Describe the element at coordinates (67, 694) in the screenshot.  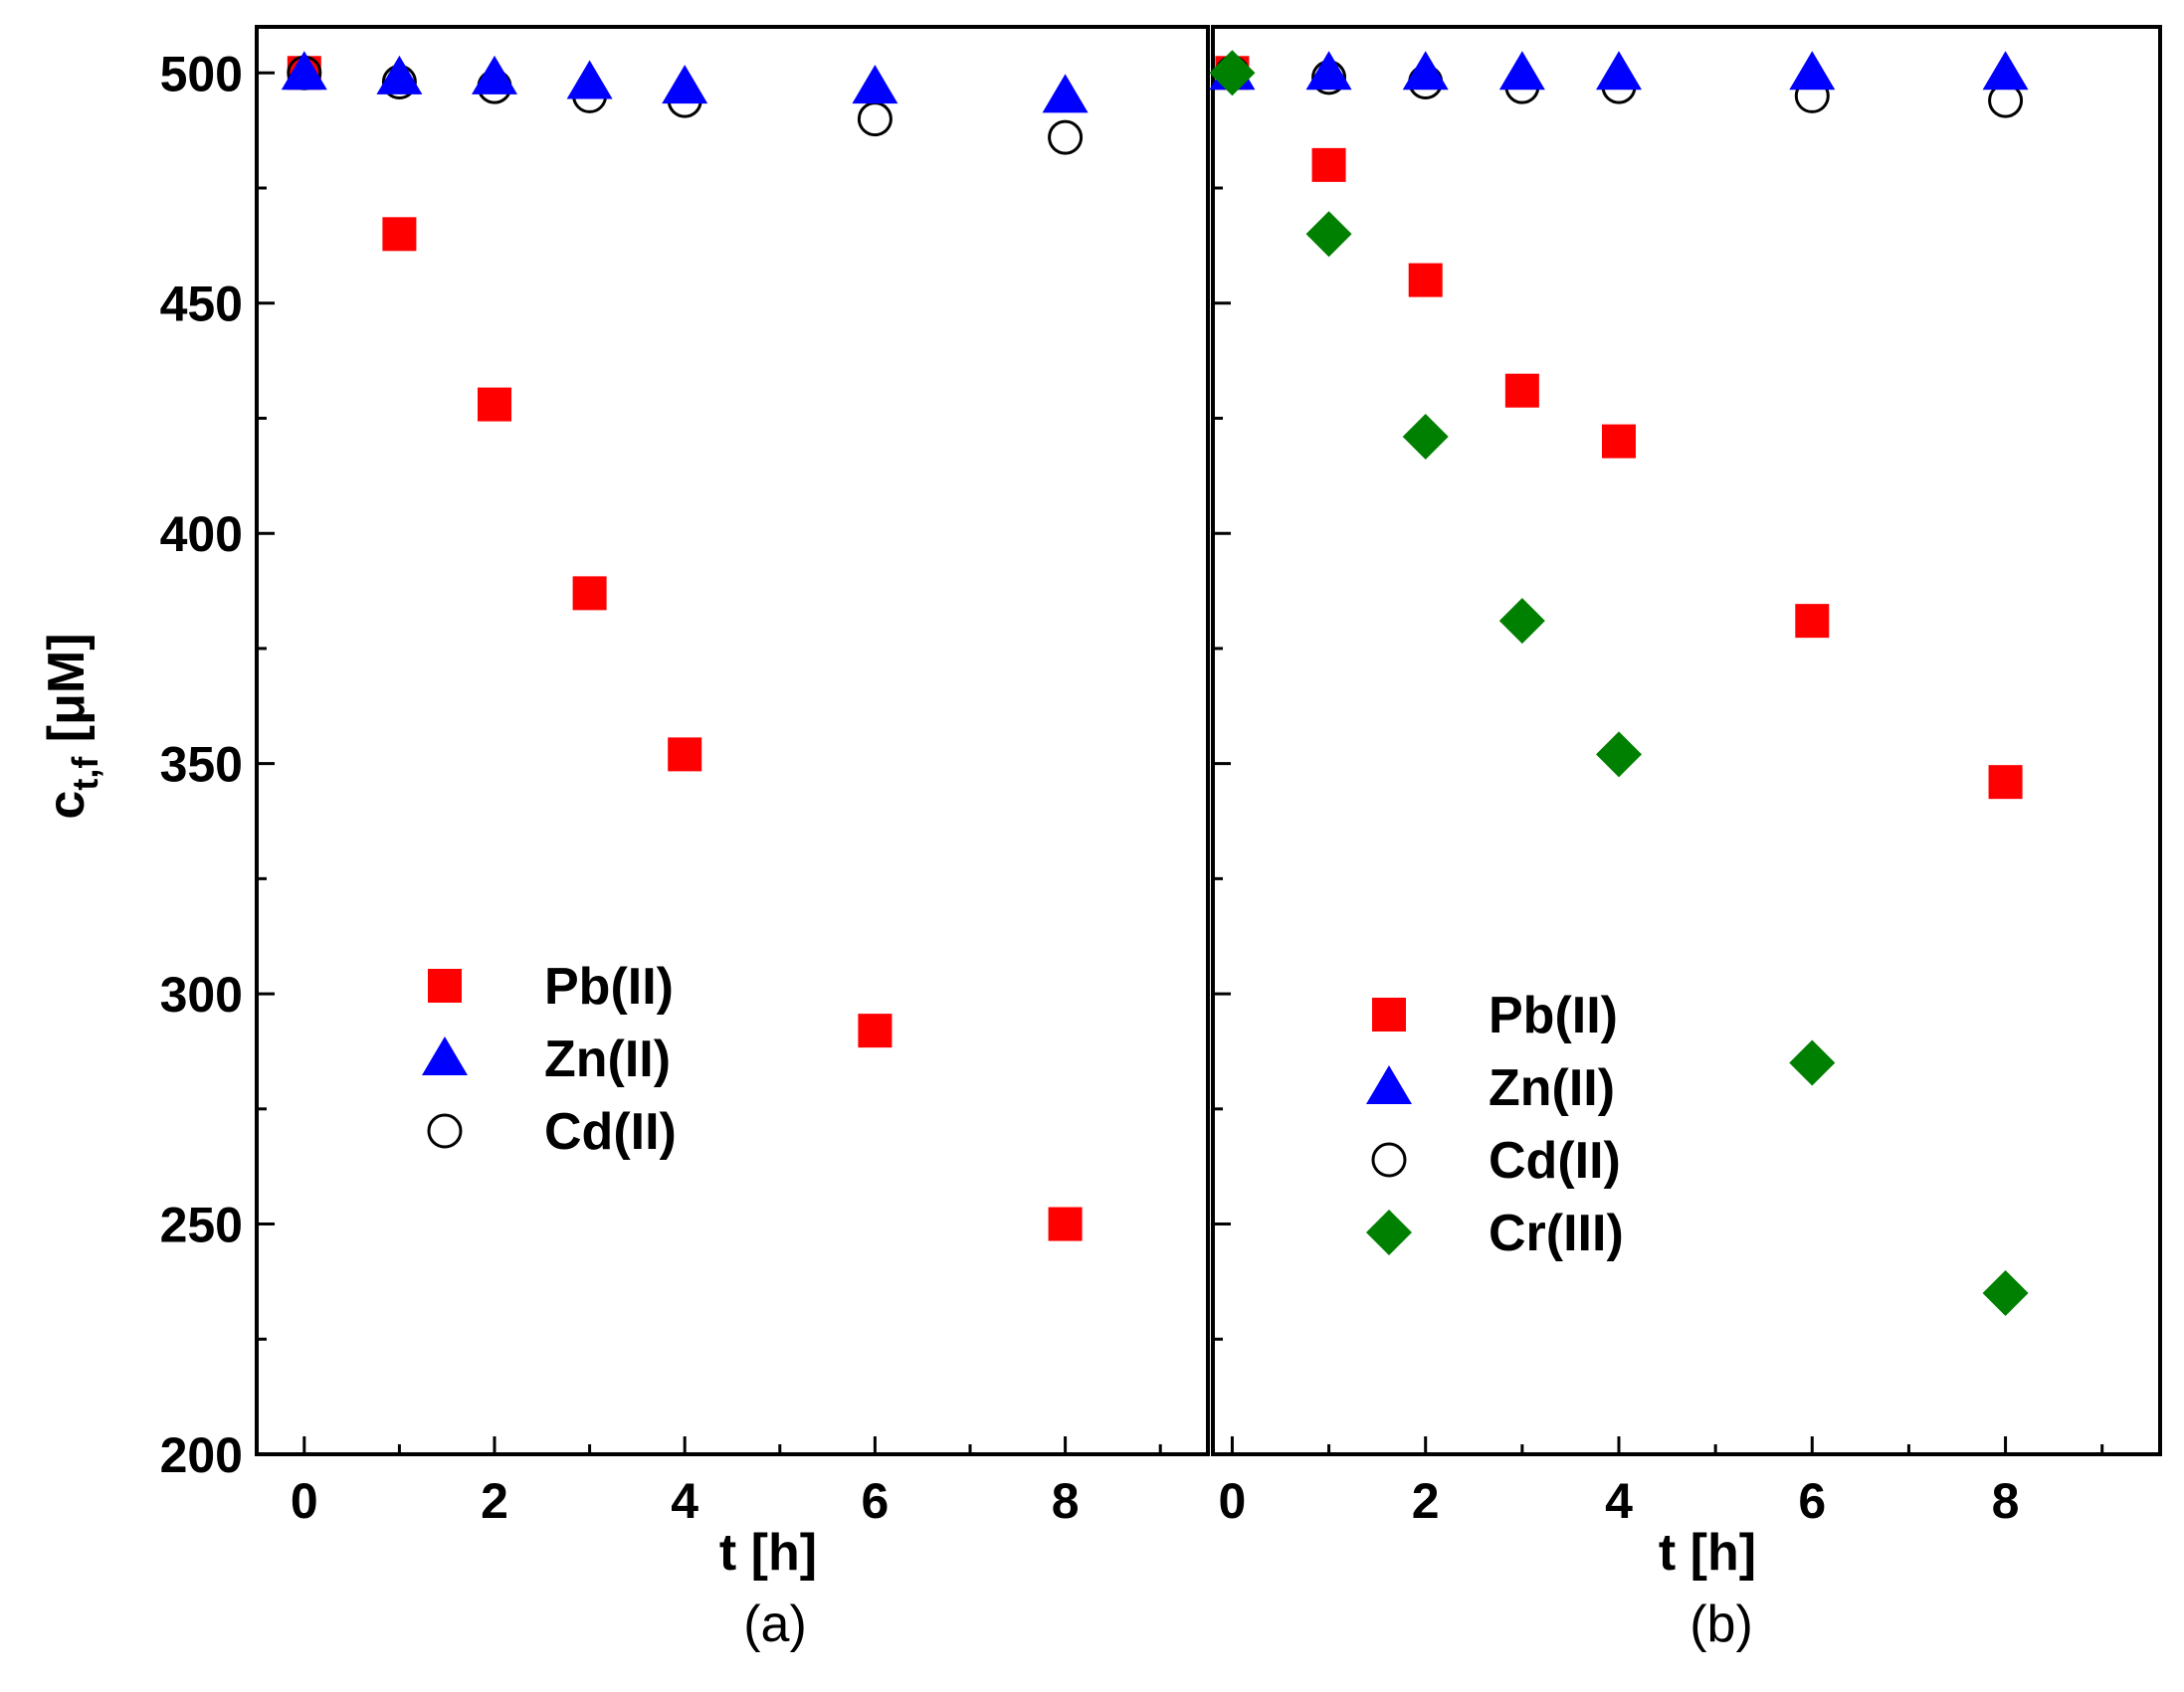
I see `y-axis-title-unit: [μM]` at that location.